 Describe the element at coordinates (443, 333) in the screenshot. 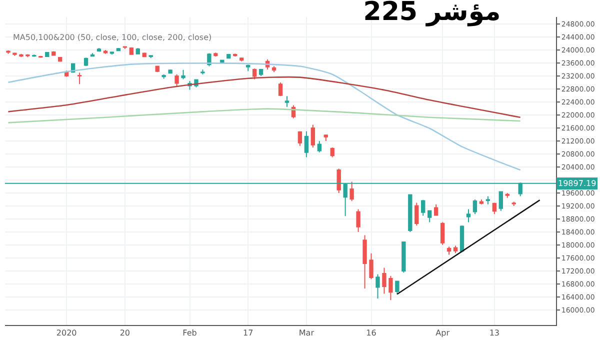

I see `x-tick-label: Apr` at that location.